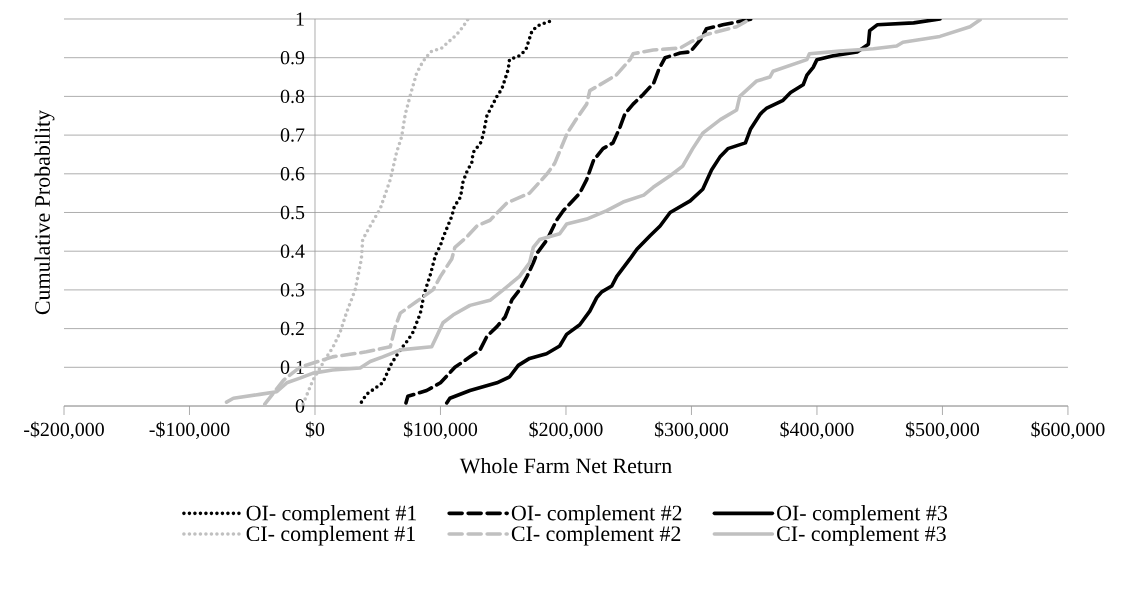 This screenshot has height=597, width=1128. What do you see at coordinates (300, 19) in the screenshot?
I see `y-tick-label: 1` at bounding box center [300, 19].